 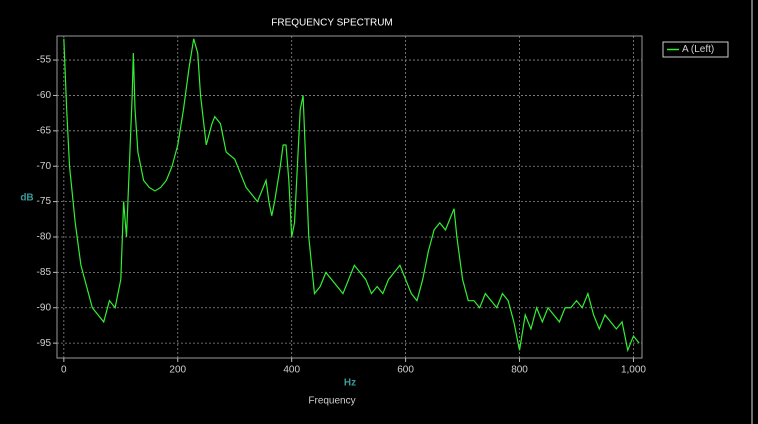 What do you see at coordinates (44, 166) in the screenshot?
I see `y-tick-label: -70` at bounding box center [44, 166].